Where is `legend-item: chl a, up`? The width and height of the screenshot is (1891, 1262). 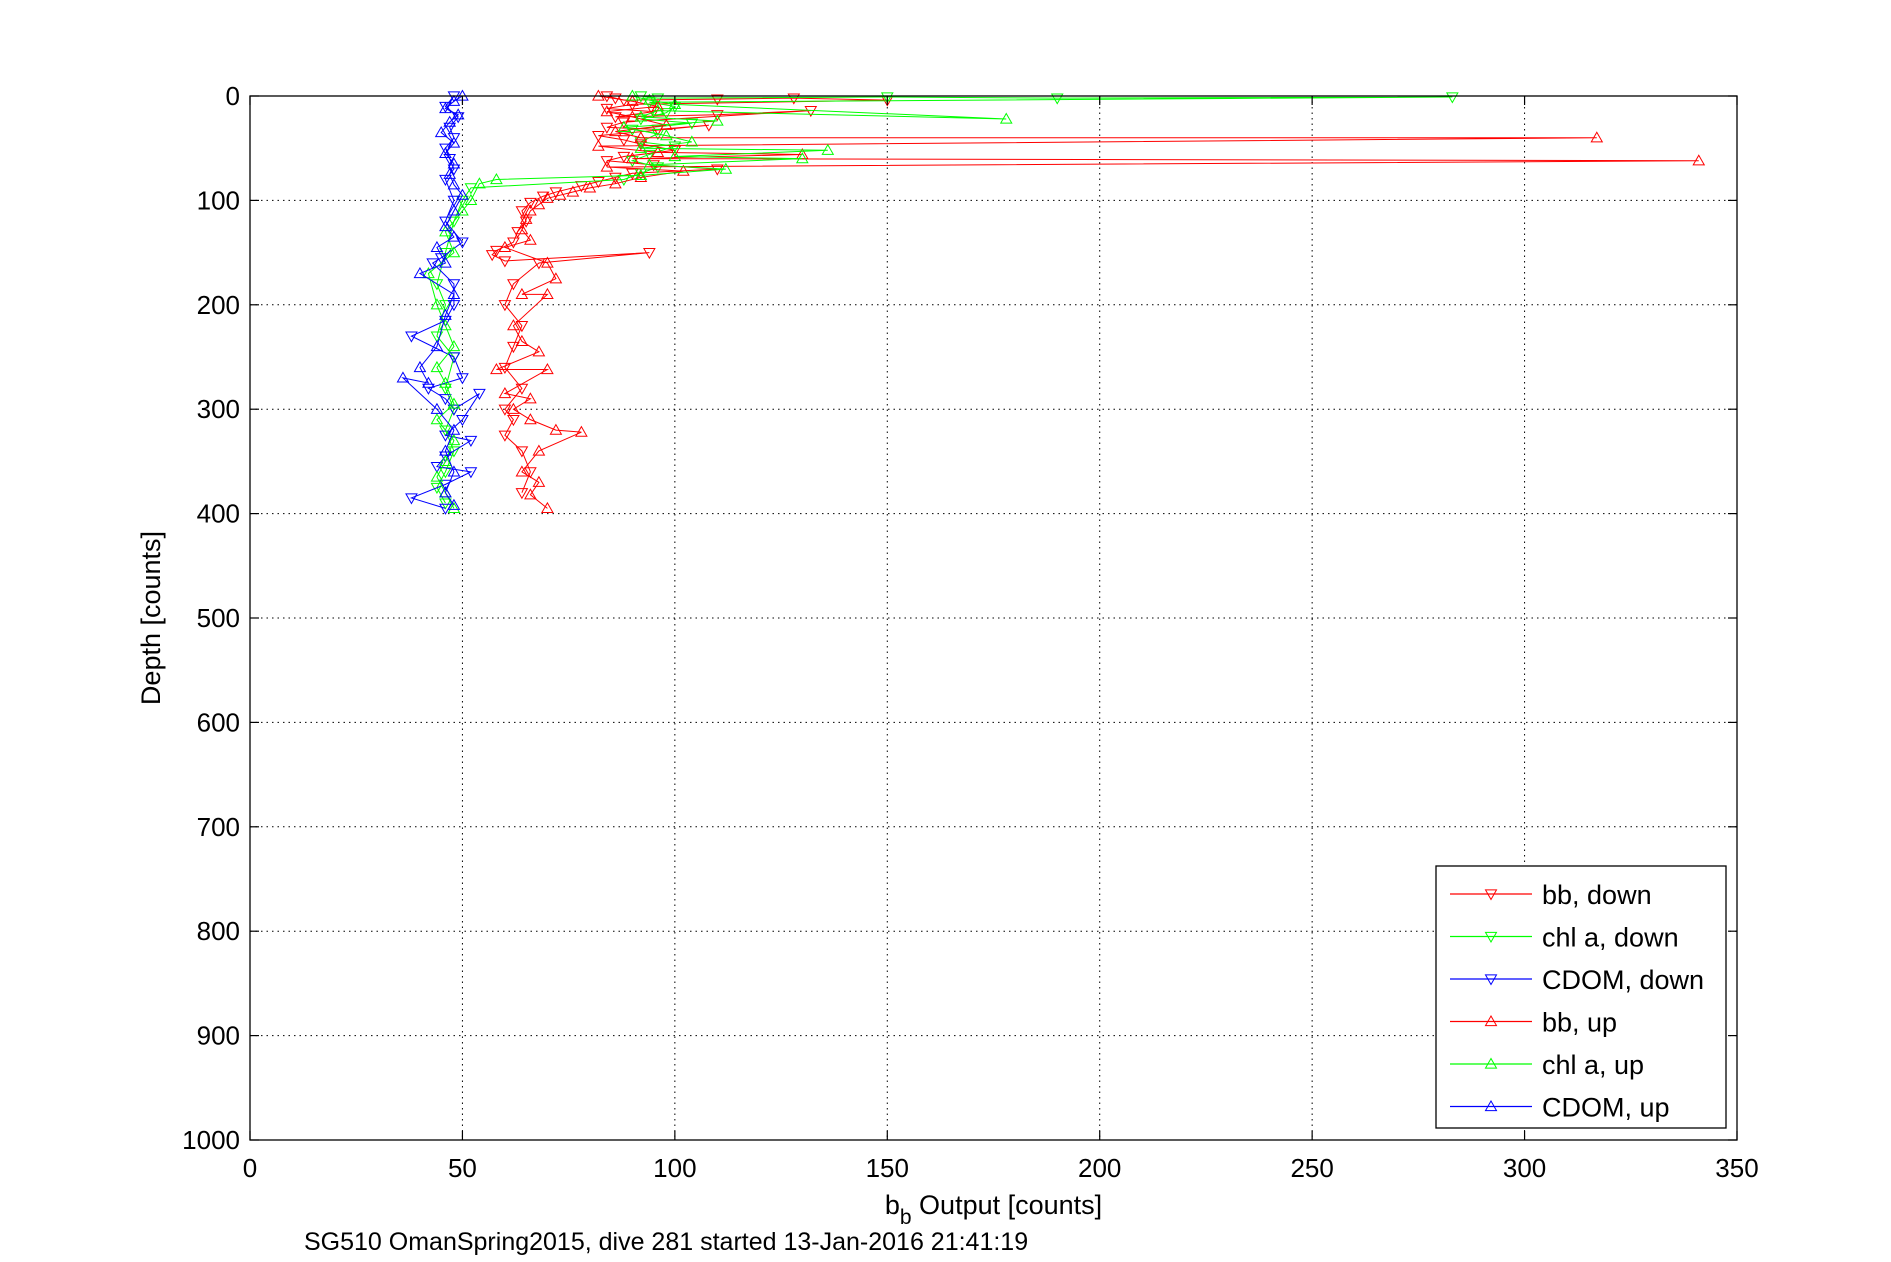 legend-item: chl a, up is located at coordinates (1547, 1065).